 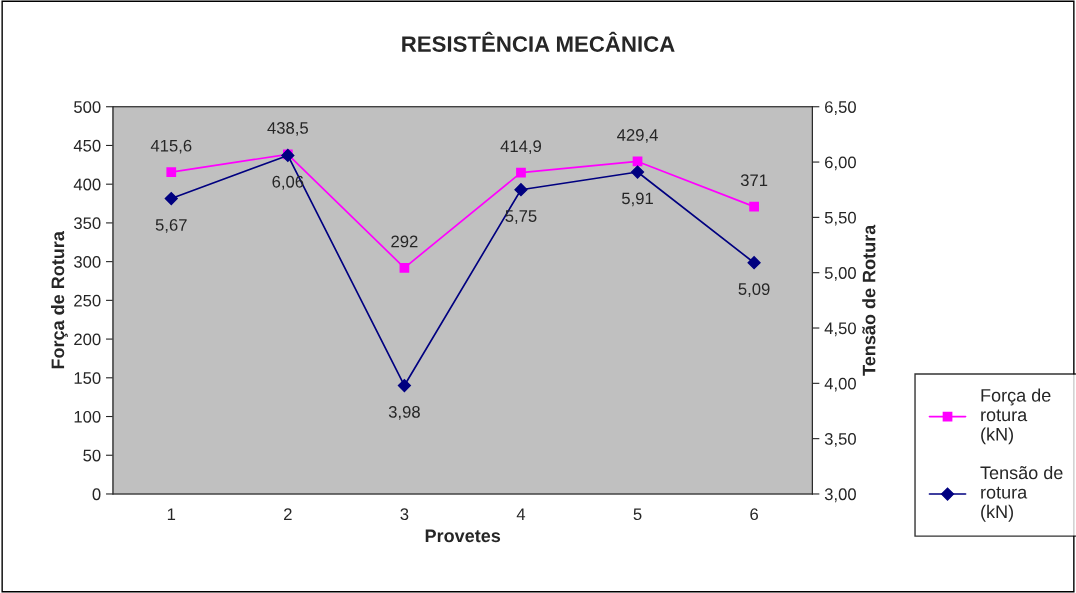 I want to click on x-tick-label: 1, so click(x=171, y=514).